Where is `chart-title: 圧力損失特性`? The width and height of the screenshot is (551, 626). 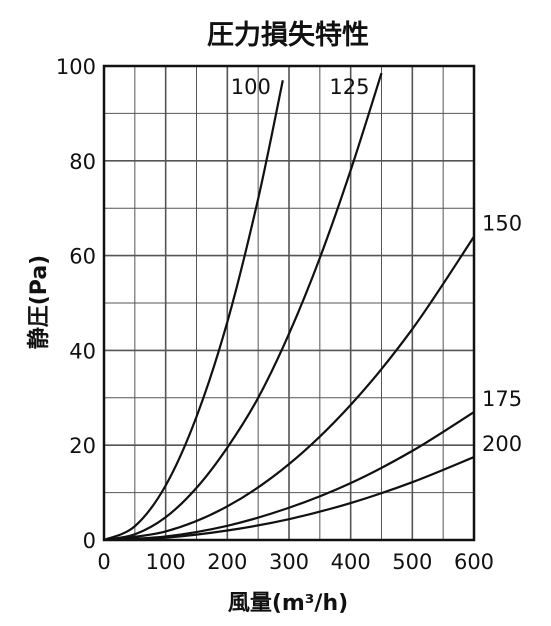 chart-title: 圧力損失特性 is located at coordinates (288, 35).